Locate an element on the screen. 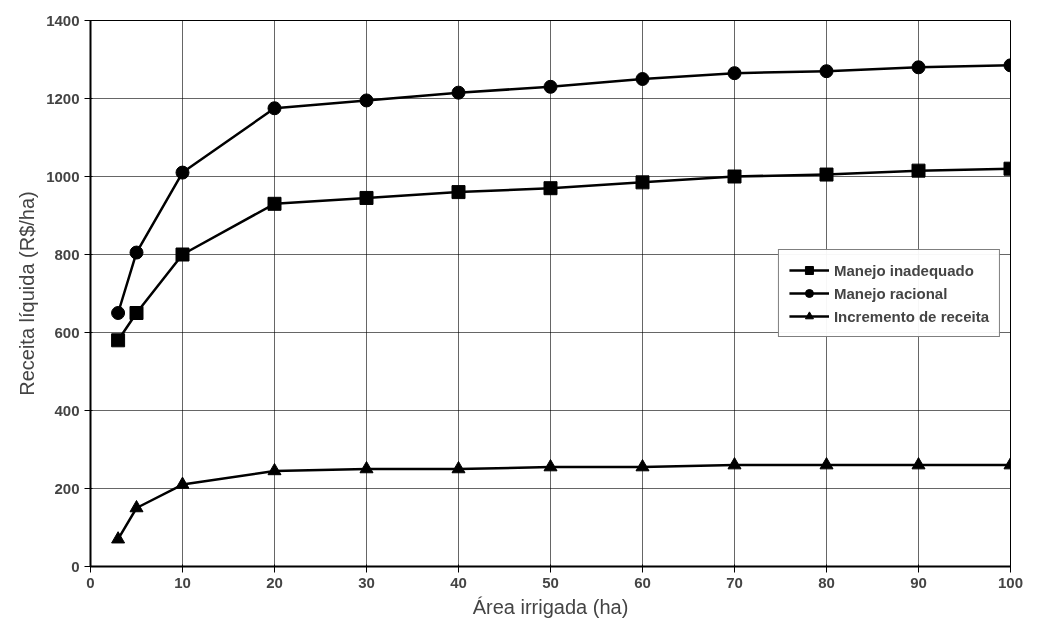 This screenshot has height=640, width=1042. x-tick-label: 50 is located at coordinates (550, 582).